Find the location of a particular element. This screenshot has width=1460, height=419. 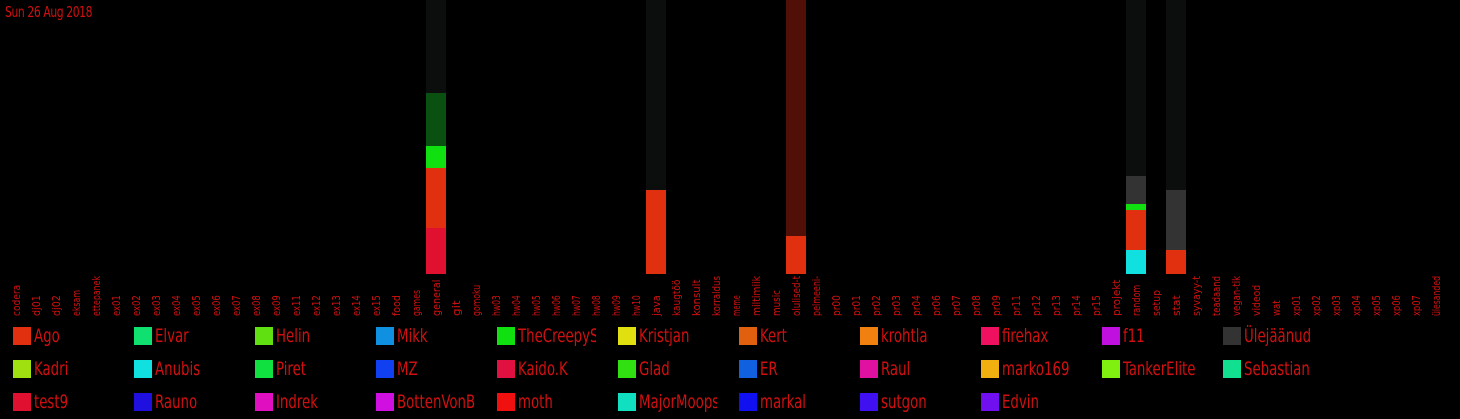

x-tick-label: ex04 is located at coordinates (176, 305).